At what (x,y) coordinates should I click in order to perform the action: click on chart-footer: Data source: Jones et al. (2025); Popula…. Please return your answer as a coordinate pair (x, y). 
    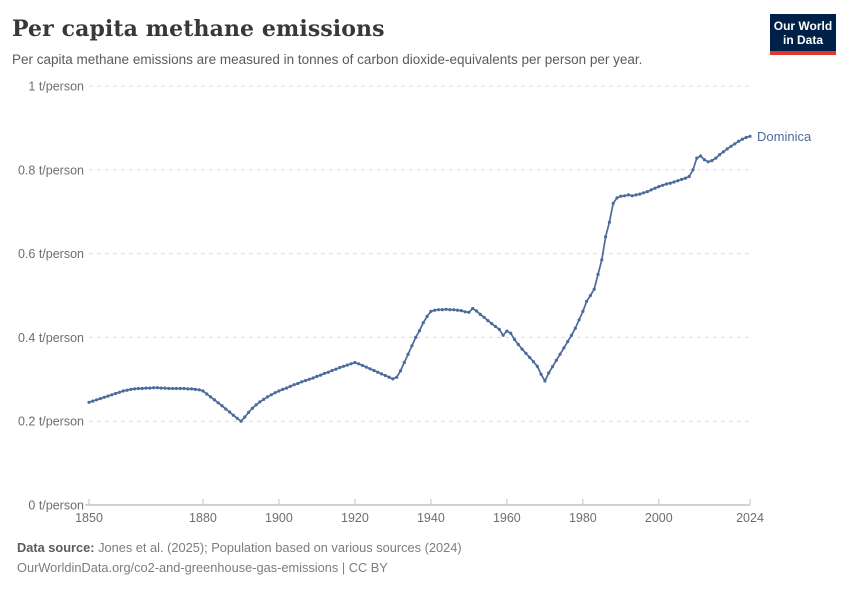
    Looking at the image, I should click on (425, 555).